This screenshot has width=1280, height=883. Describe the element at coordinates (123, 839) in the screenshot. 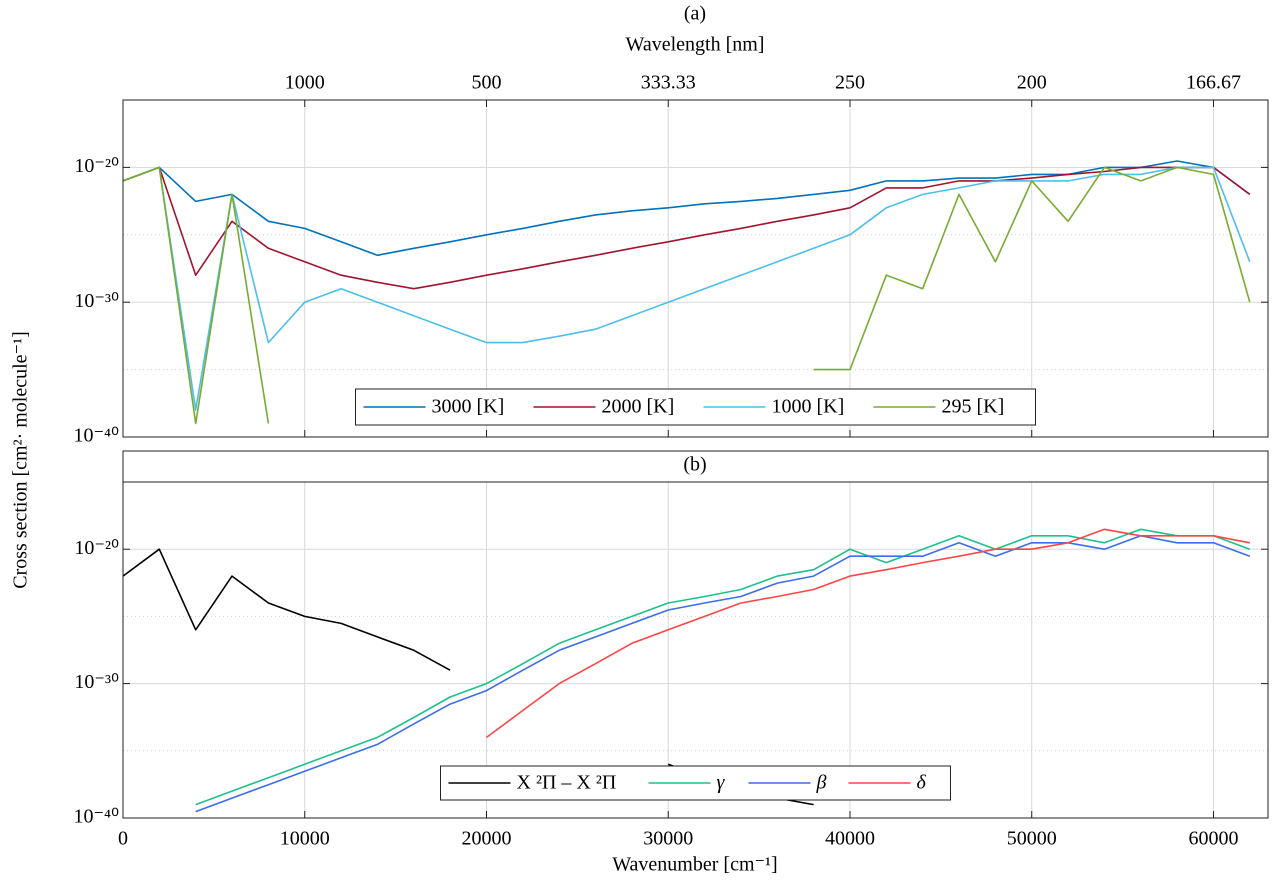

I see `x-tick-label: 0` at that location.